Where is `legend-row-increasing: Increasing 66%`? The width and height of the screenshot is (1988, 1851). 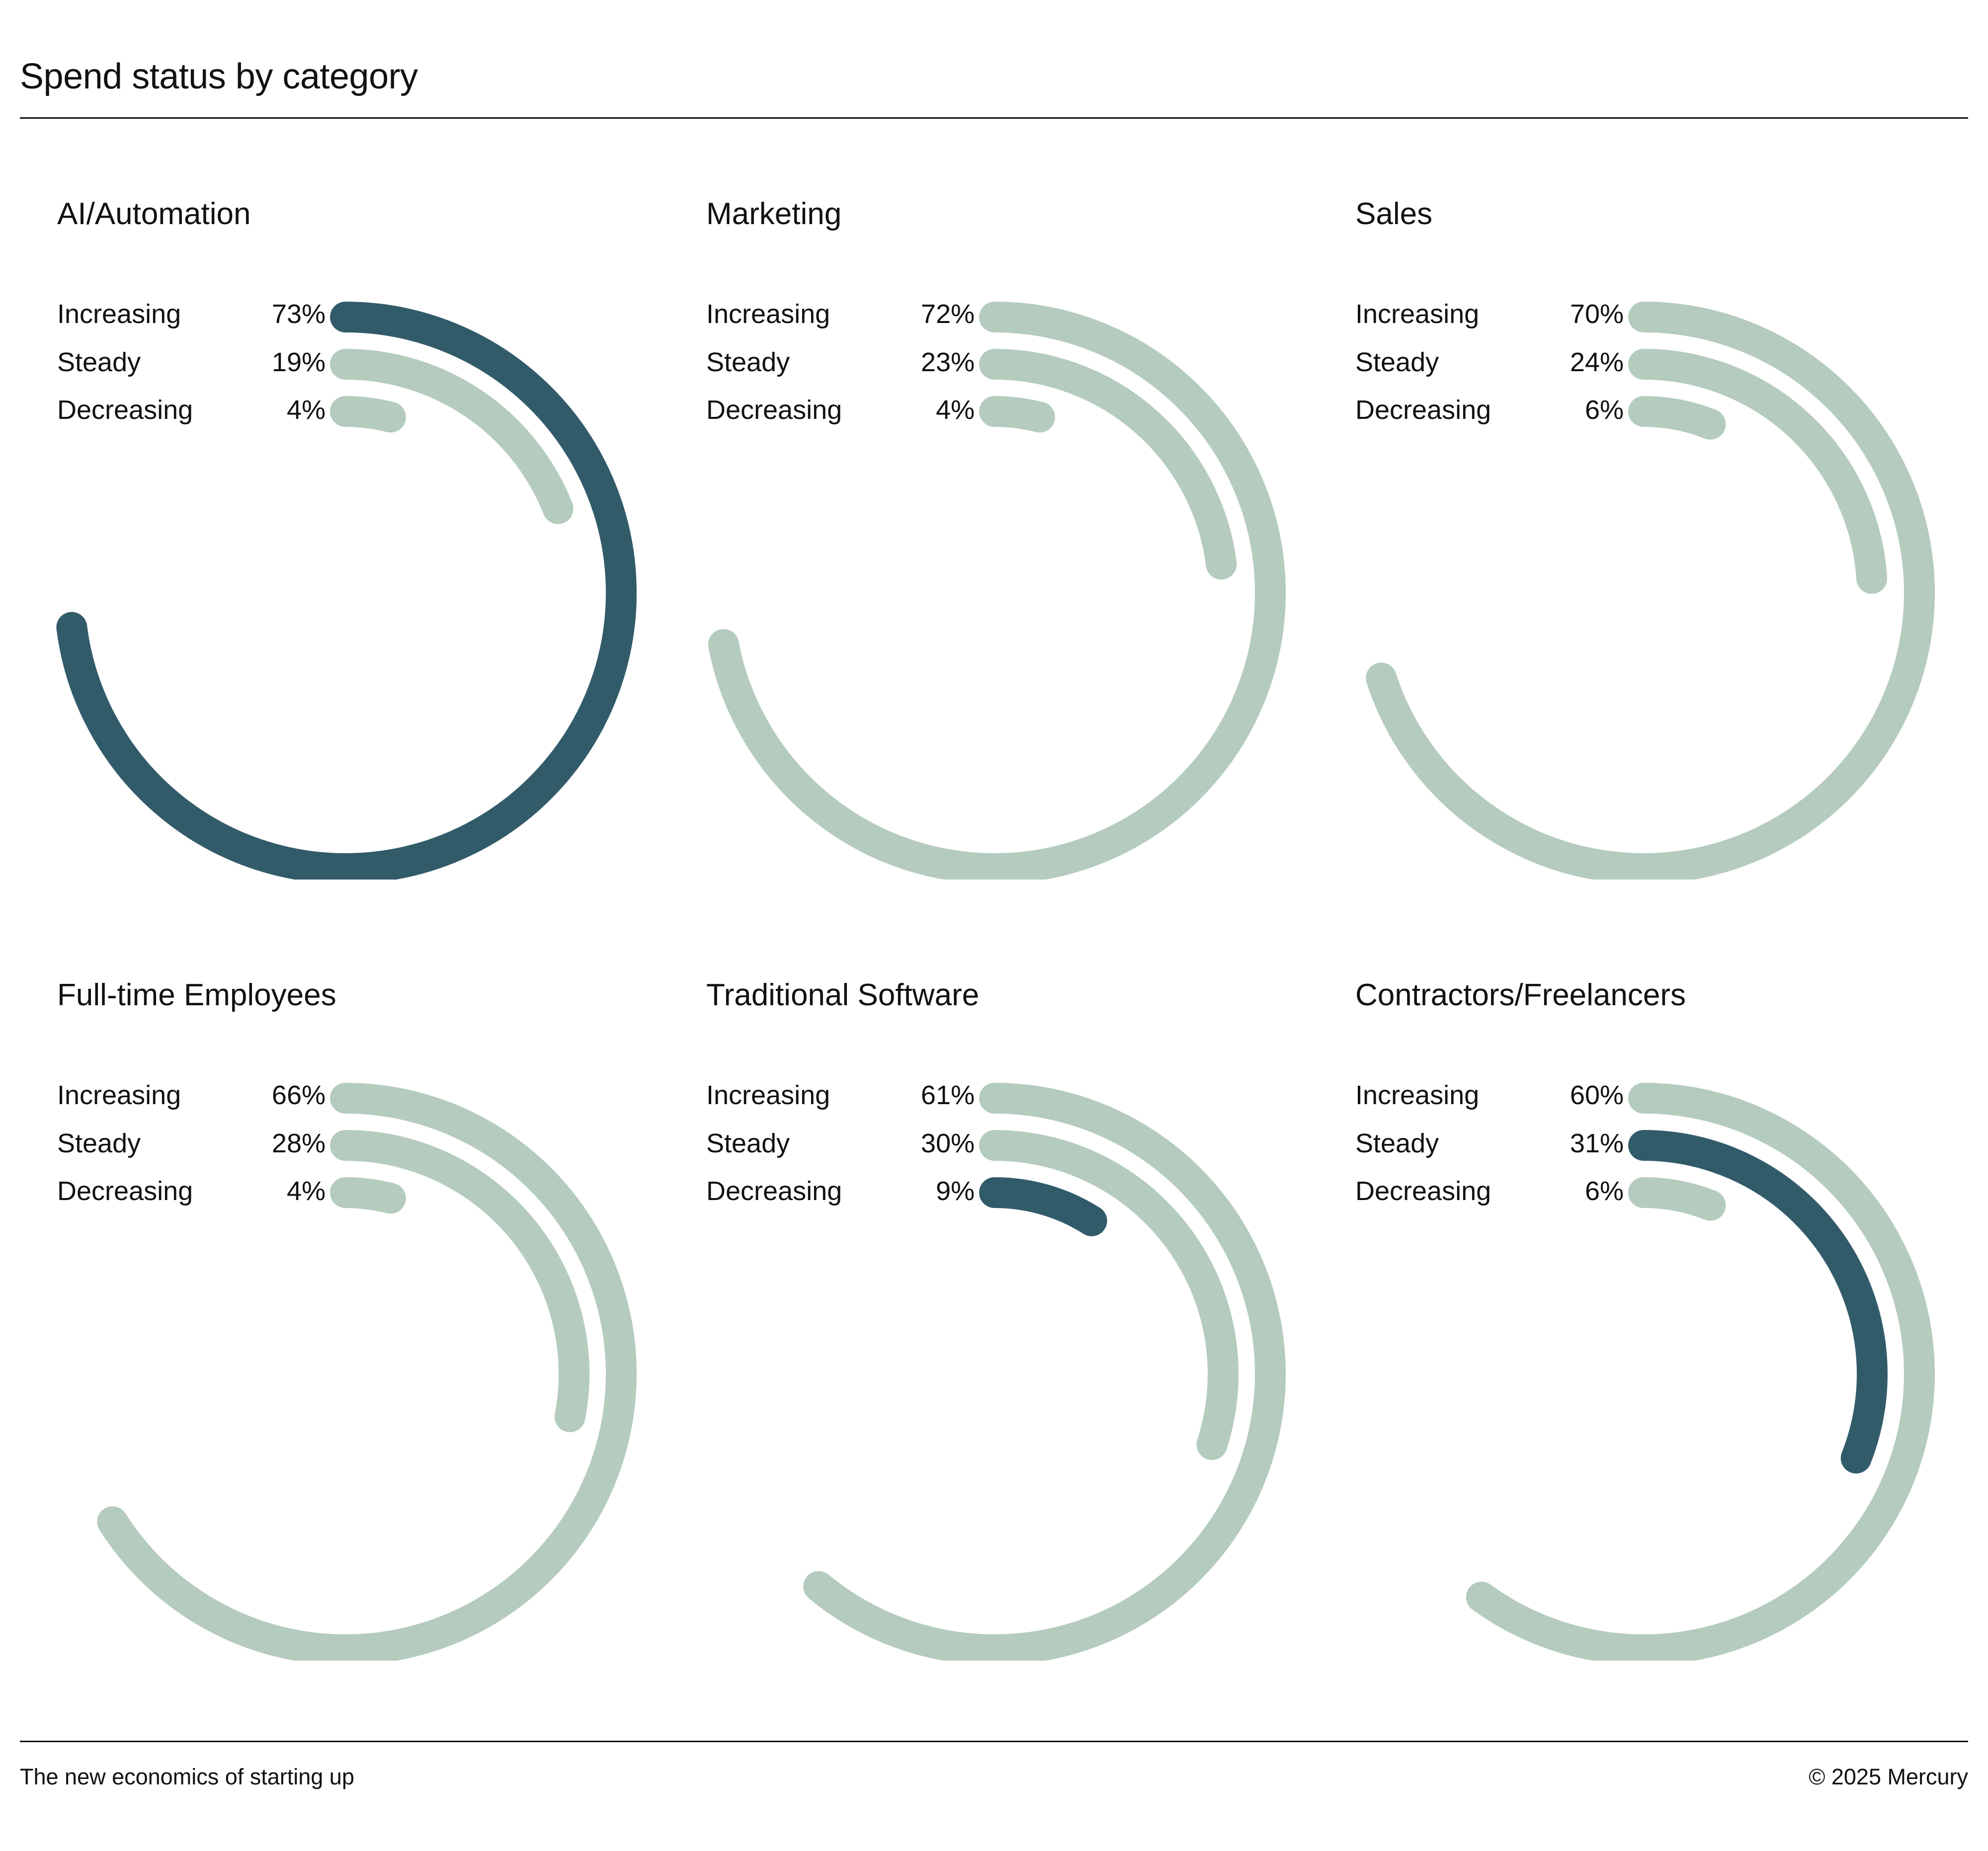 legend-row-increasing: Increasing 66% is located at coordinates (191, 1099).